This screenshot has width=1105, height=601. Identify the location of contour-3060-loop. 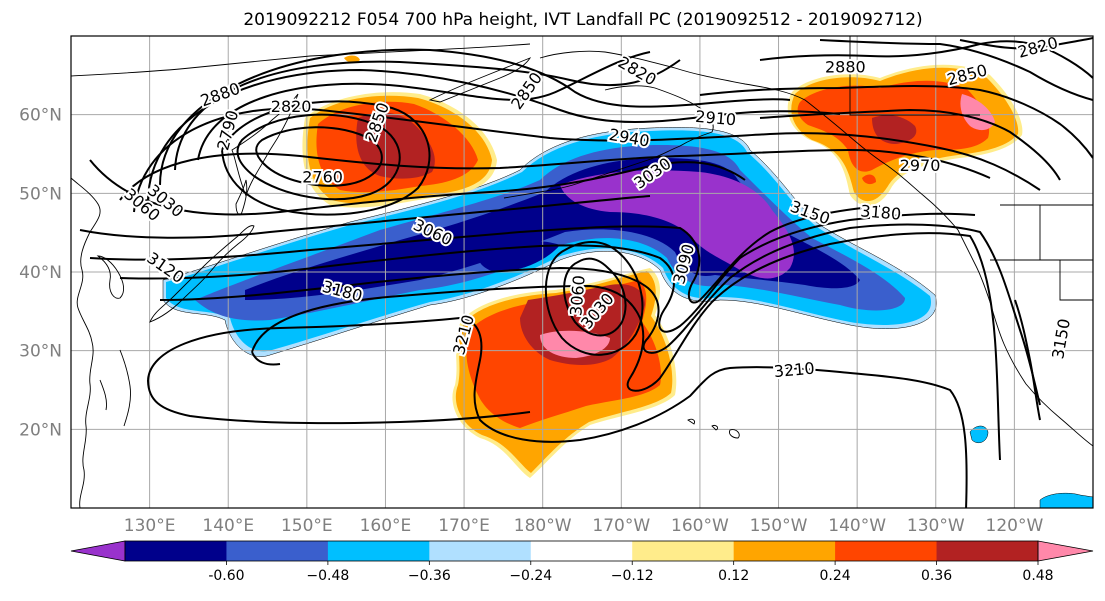
(595, 297).